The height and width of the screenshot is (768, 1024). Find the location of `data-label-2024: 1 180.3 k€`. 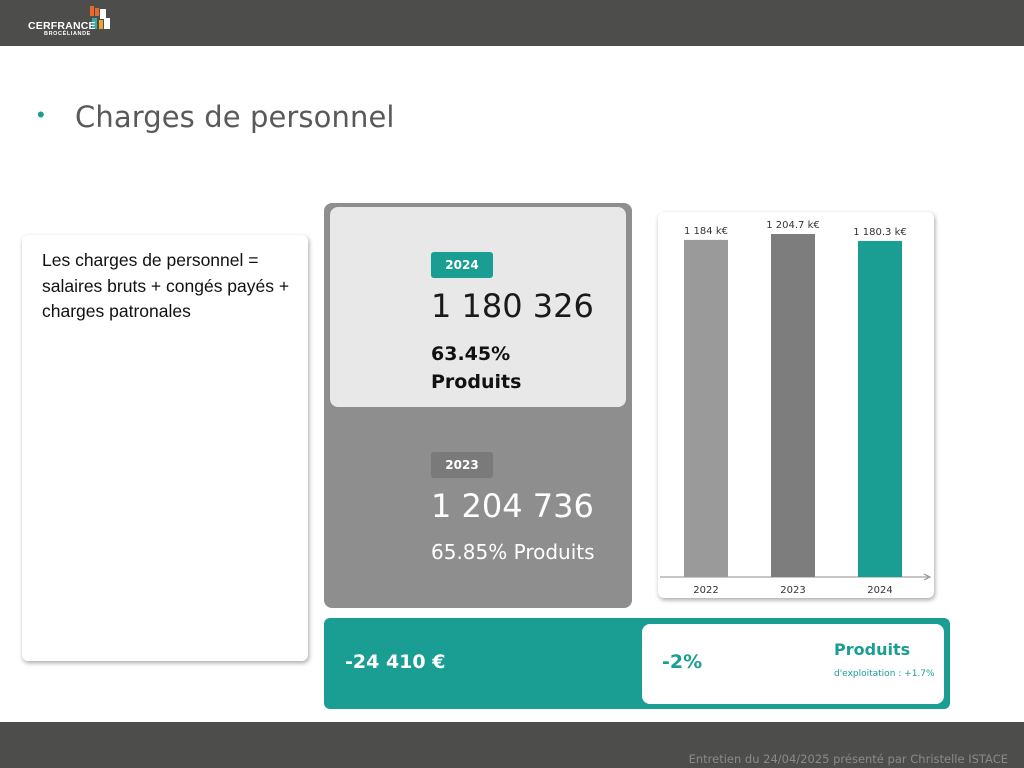

data-label-2024: 1 180.3 k€ is located at coordinates (880, 232).